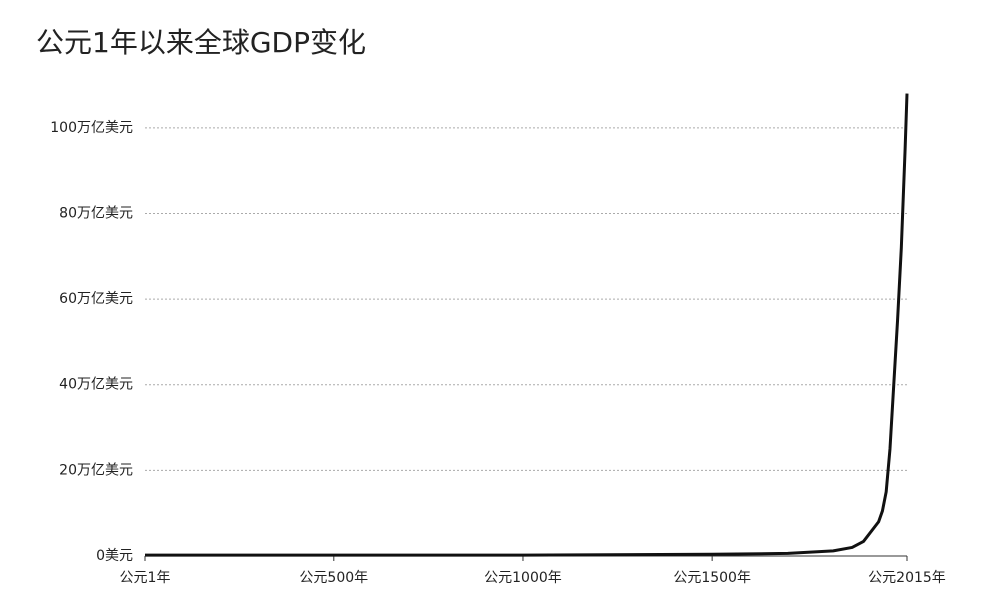 The height and width of the screenshot is (604, 1005). What do you see at coordinates (91, 128) in the screenshot?
I see `y-tick-label: 100万亿美元` at bounding box center [91, 128].